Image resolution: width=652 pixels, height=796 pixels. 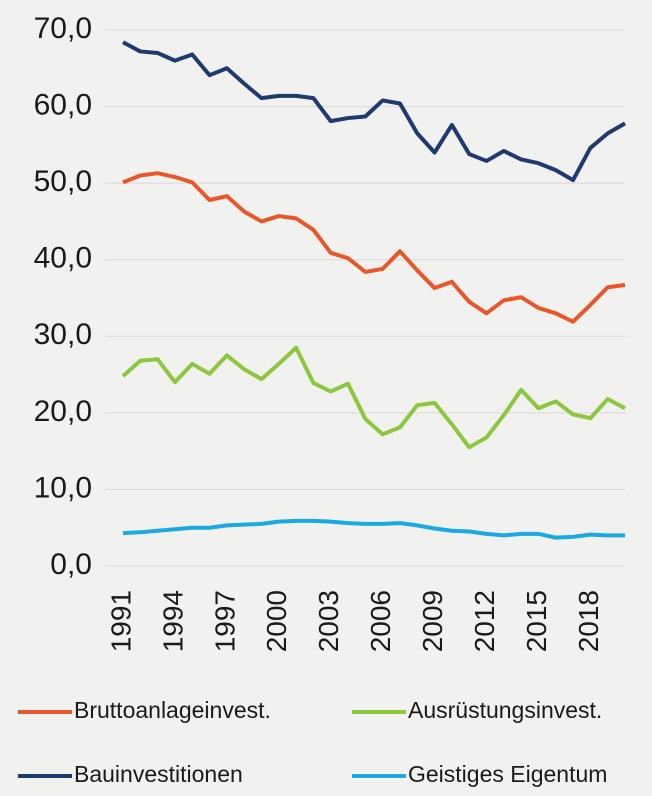 What do you see at coordinates (588, 621) in the screenshot?
I see `x-tick-label: 2018` at bounding box center [588, 621].